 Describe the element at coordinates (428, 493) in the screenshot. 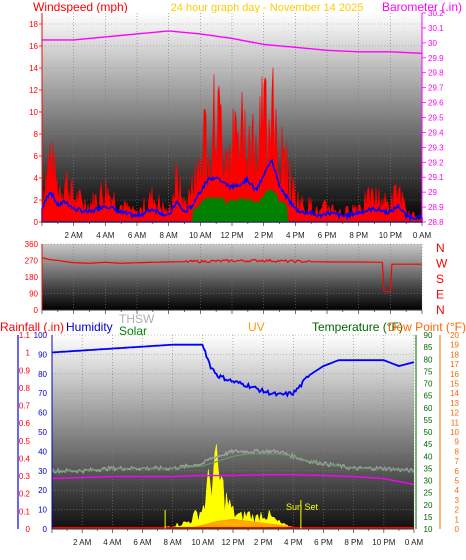

I see `temperature-tick-label: 25` at that location.